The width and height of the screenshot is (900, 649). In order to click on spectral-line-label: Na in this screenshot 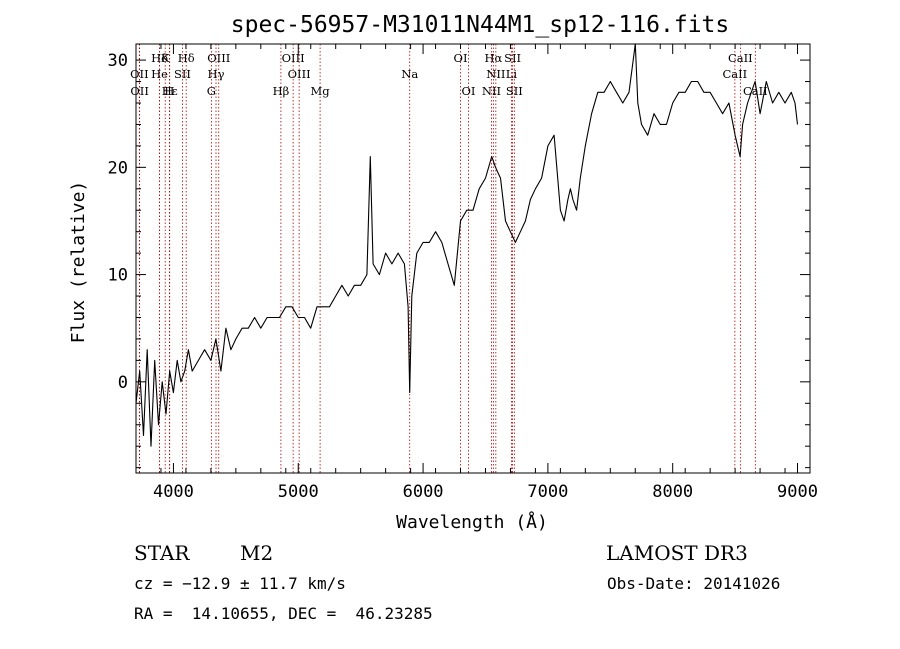, I will do `click(409, 74)`.